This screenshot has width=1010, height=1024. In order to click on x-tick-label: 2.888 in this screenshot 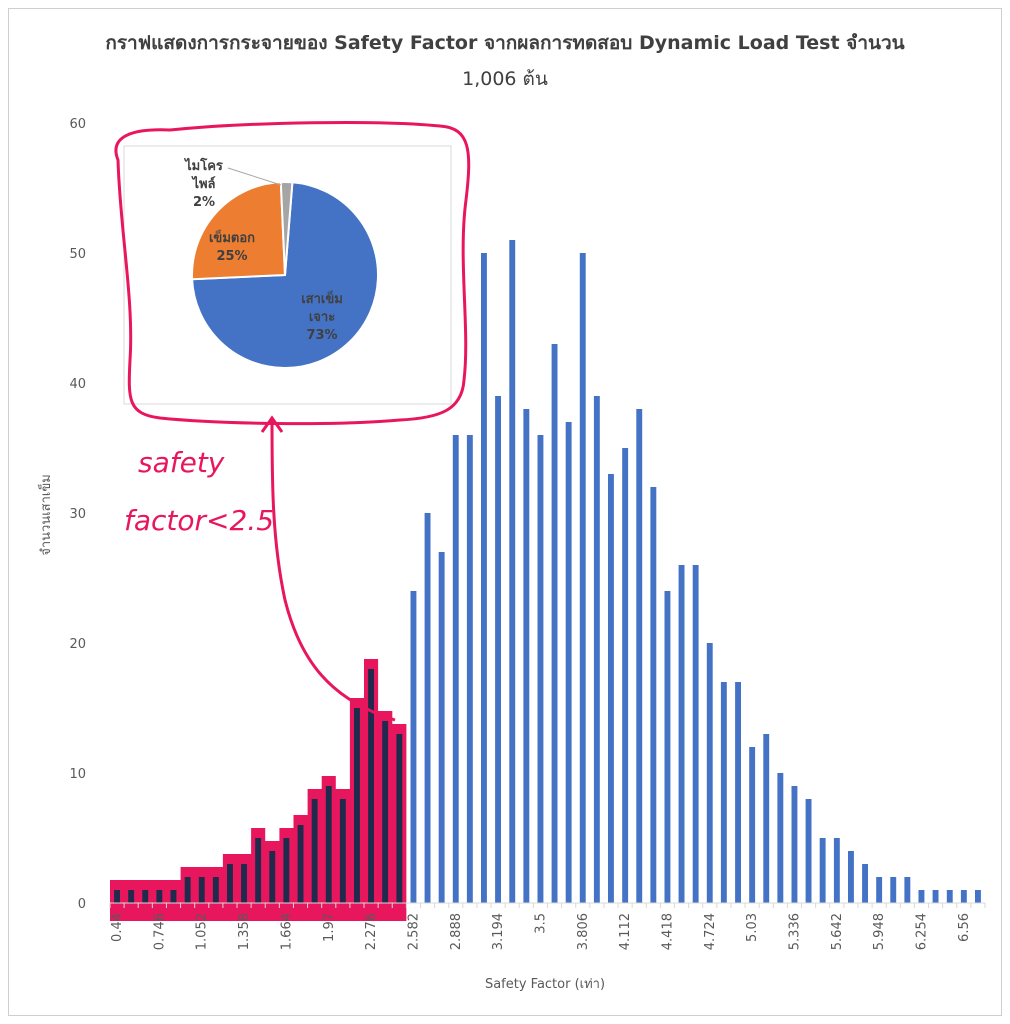, I will do `click(456, 931)`.